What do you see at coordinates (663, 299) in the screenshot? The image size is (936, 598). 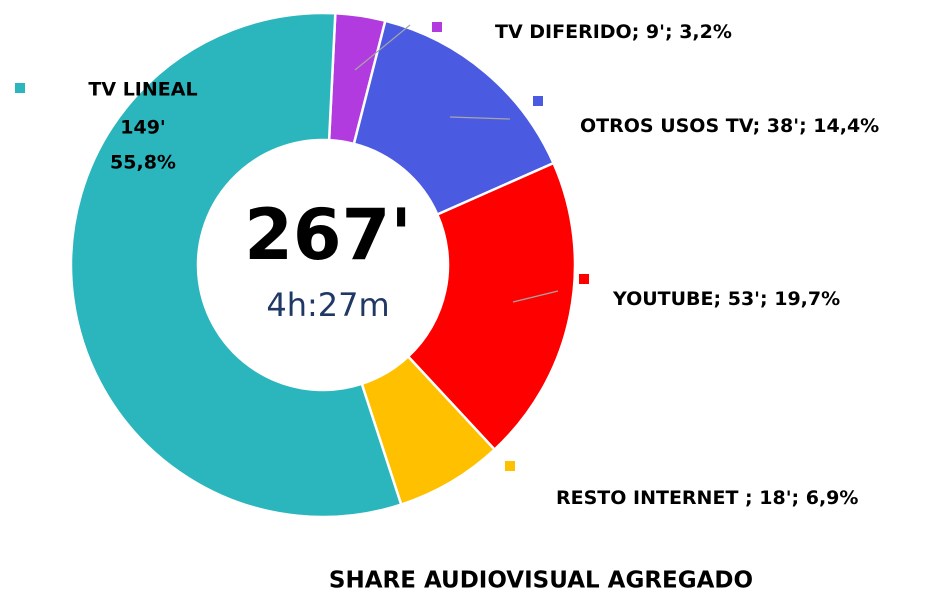 I see `label-part: YOUTUBE` at bounding box center [663, 299].